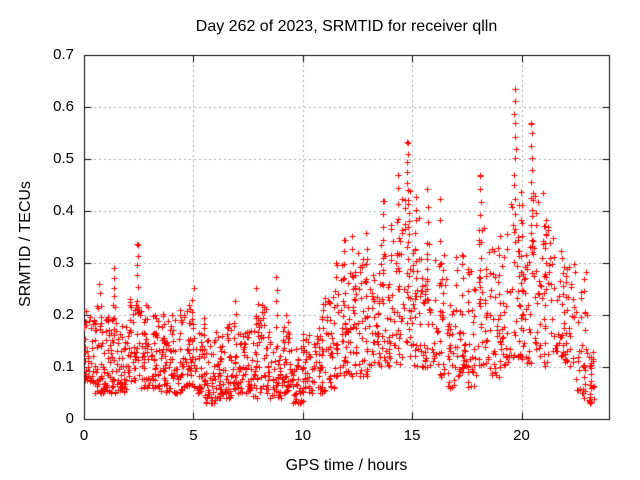 This screenshot has height=480, width=640. Describe the element at coordinates (25, 244) in the screenshot. I see `y-axis-label: SRMTID / TECUs` at that location.